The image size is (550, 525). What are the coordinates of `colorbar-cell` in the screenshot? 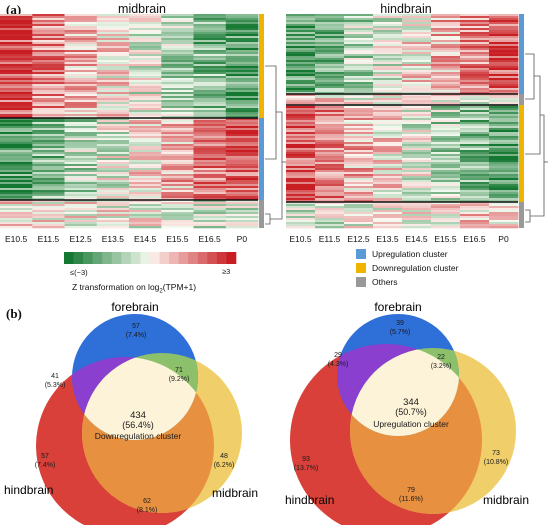 It's located at (107, 258).